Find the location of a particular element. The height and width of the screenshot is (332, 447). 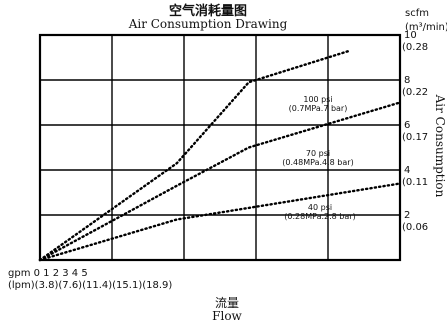

y-tick-label-scfm: 2 is located at coordinates (407, 215).